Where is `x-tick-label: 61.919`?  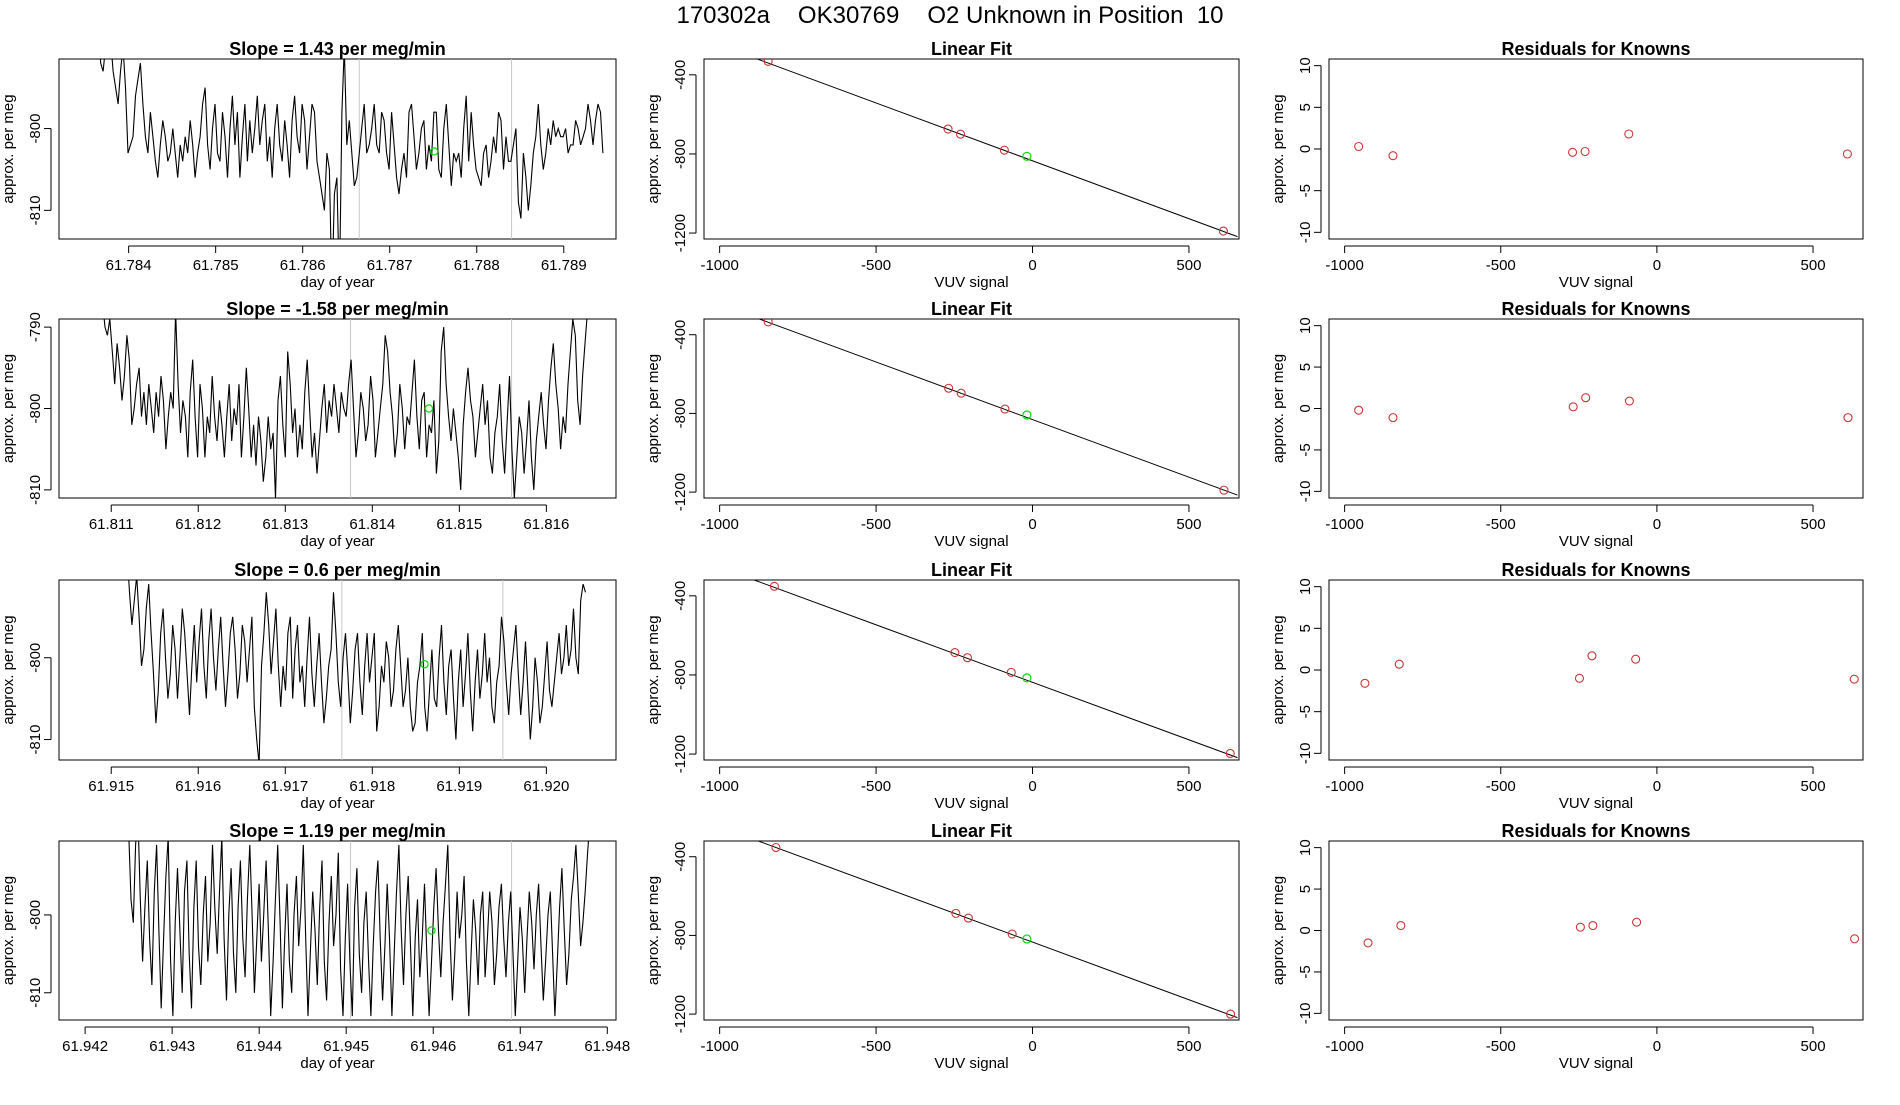
x-tick-label: 61.919 is located at coordinates (459, 786).